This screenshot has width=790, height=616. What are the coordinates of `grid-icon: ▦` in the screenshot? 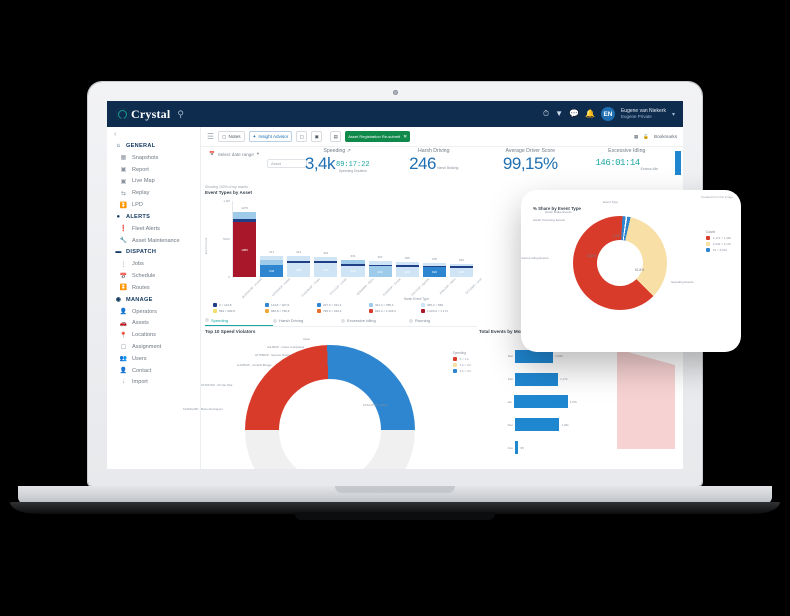 It's located at (636, 136).